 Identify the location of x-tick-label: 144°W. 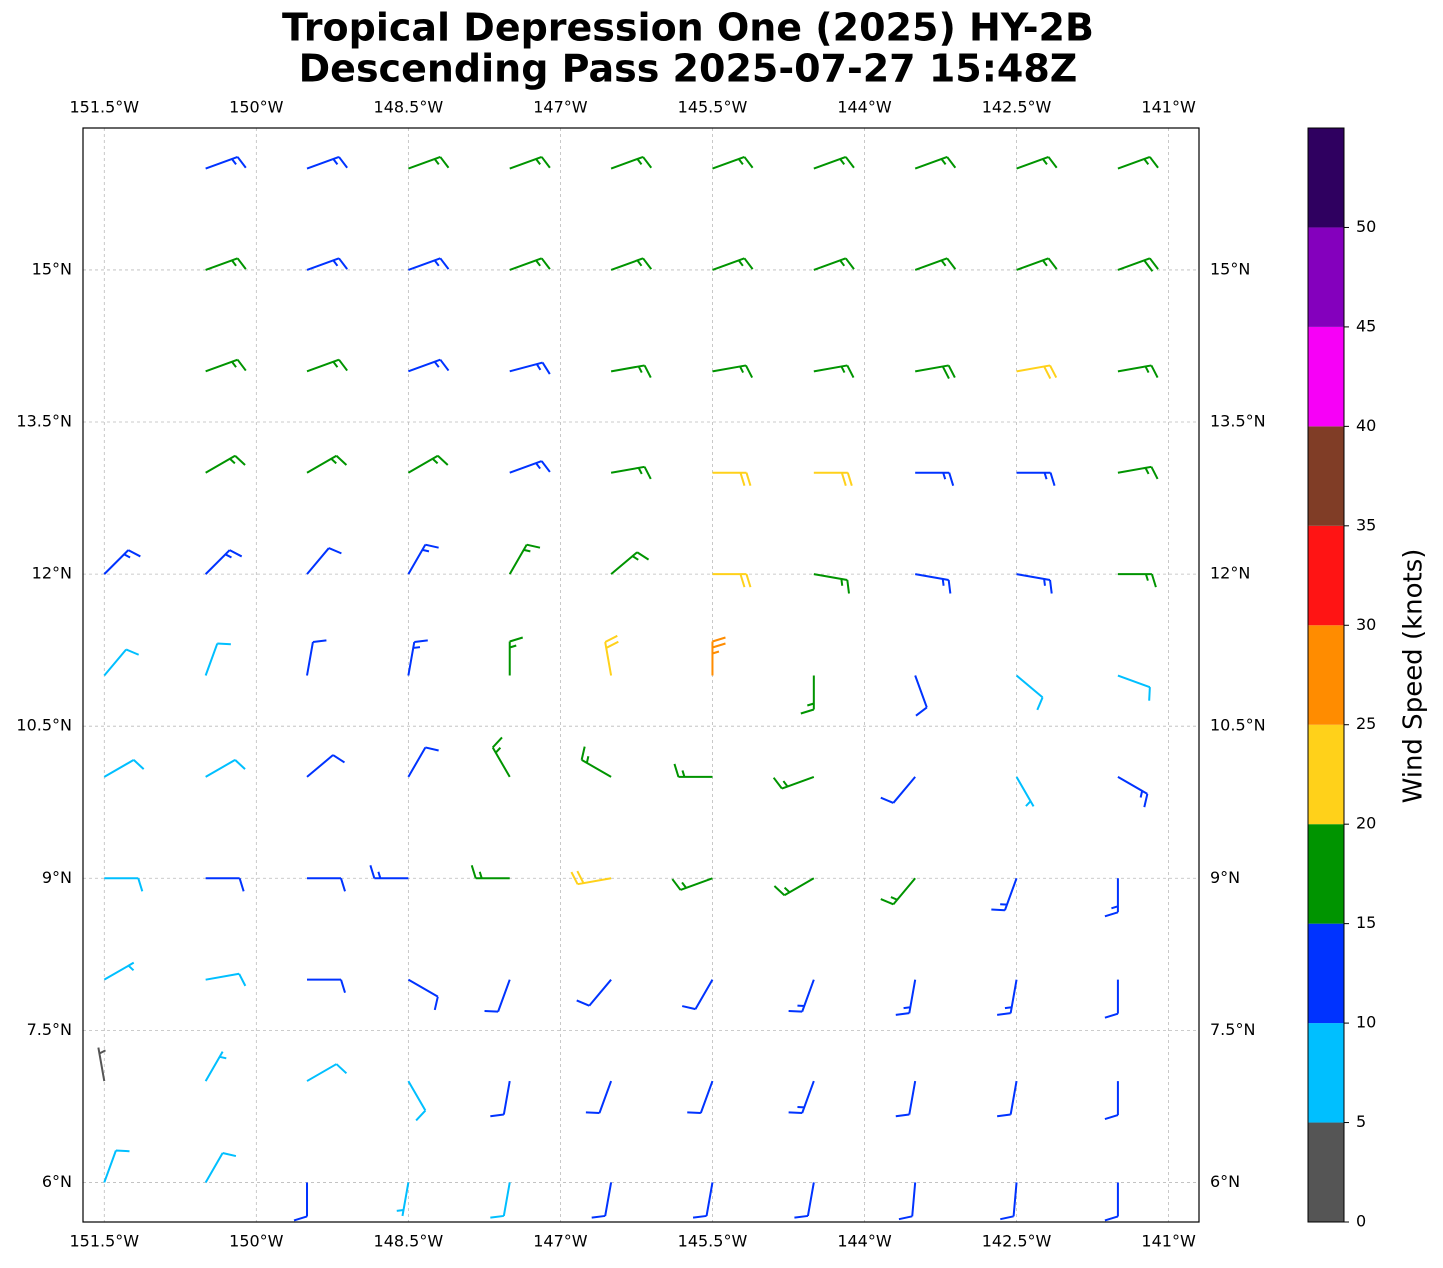
(864, 1241).